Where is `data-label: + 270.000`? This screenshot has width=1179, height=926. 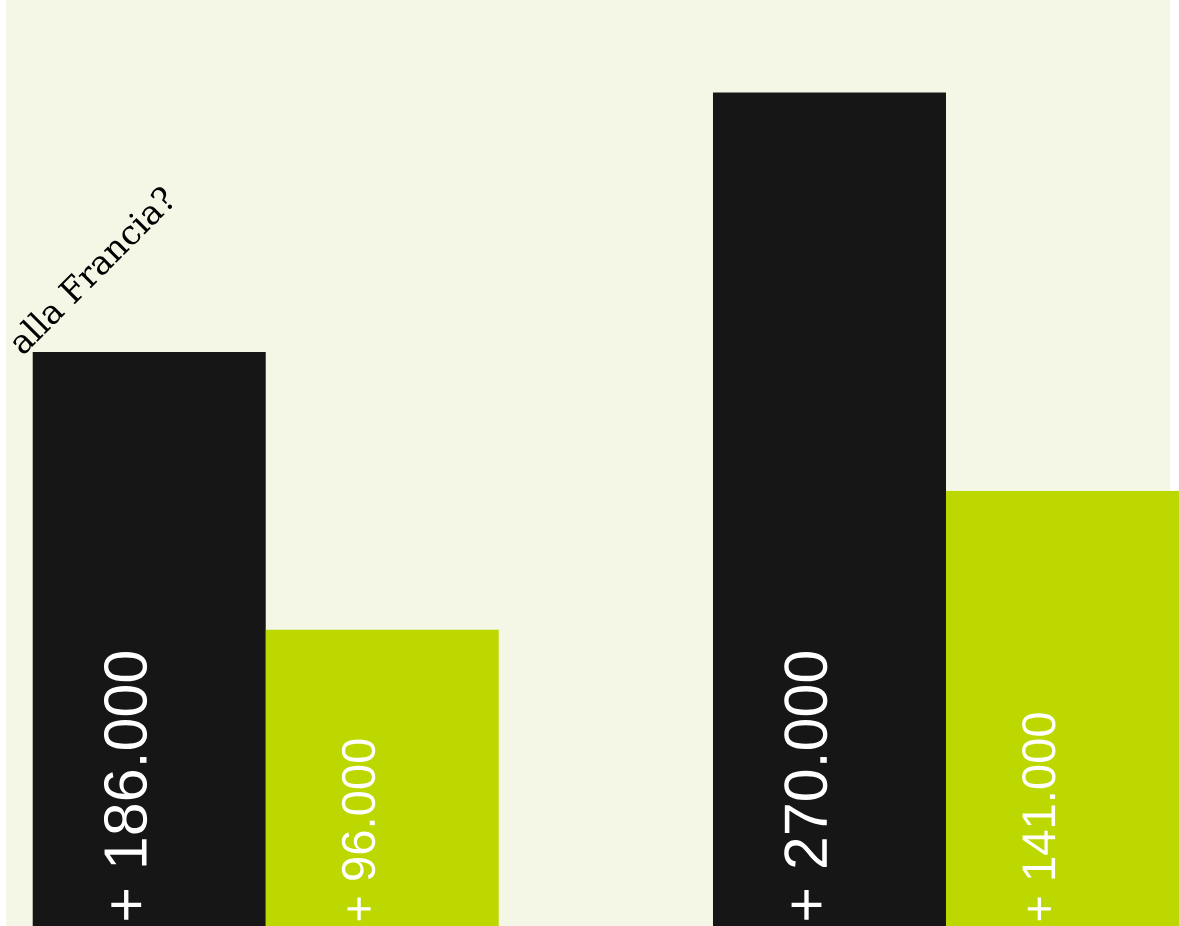 data-label: + 270.000 is located at coordinates (806, 786).